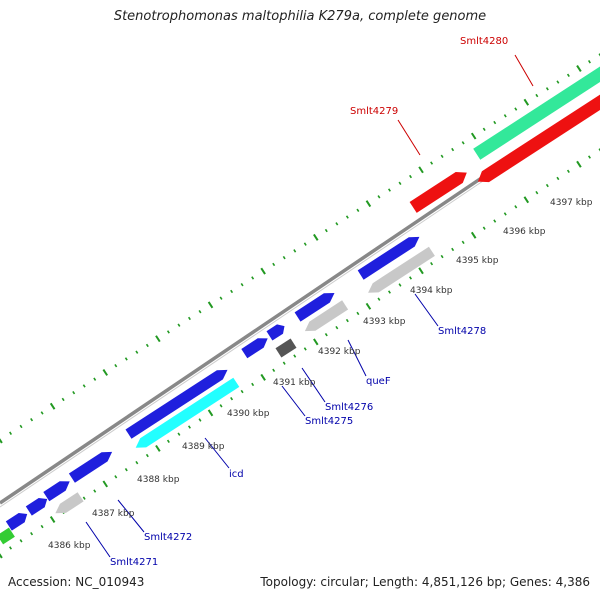  I want to click on tick-label: 4397 kbp, so click(571, 203).